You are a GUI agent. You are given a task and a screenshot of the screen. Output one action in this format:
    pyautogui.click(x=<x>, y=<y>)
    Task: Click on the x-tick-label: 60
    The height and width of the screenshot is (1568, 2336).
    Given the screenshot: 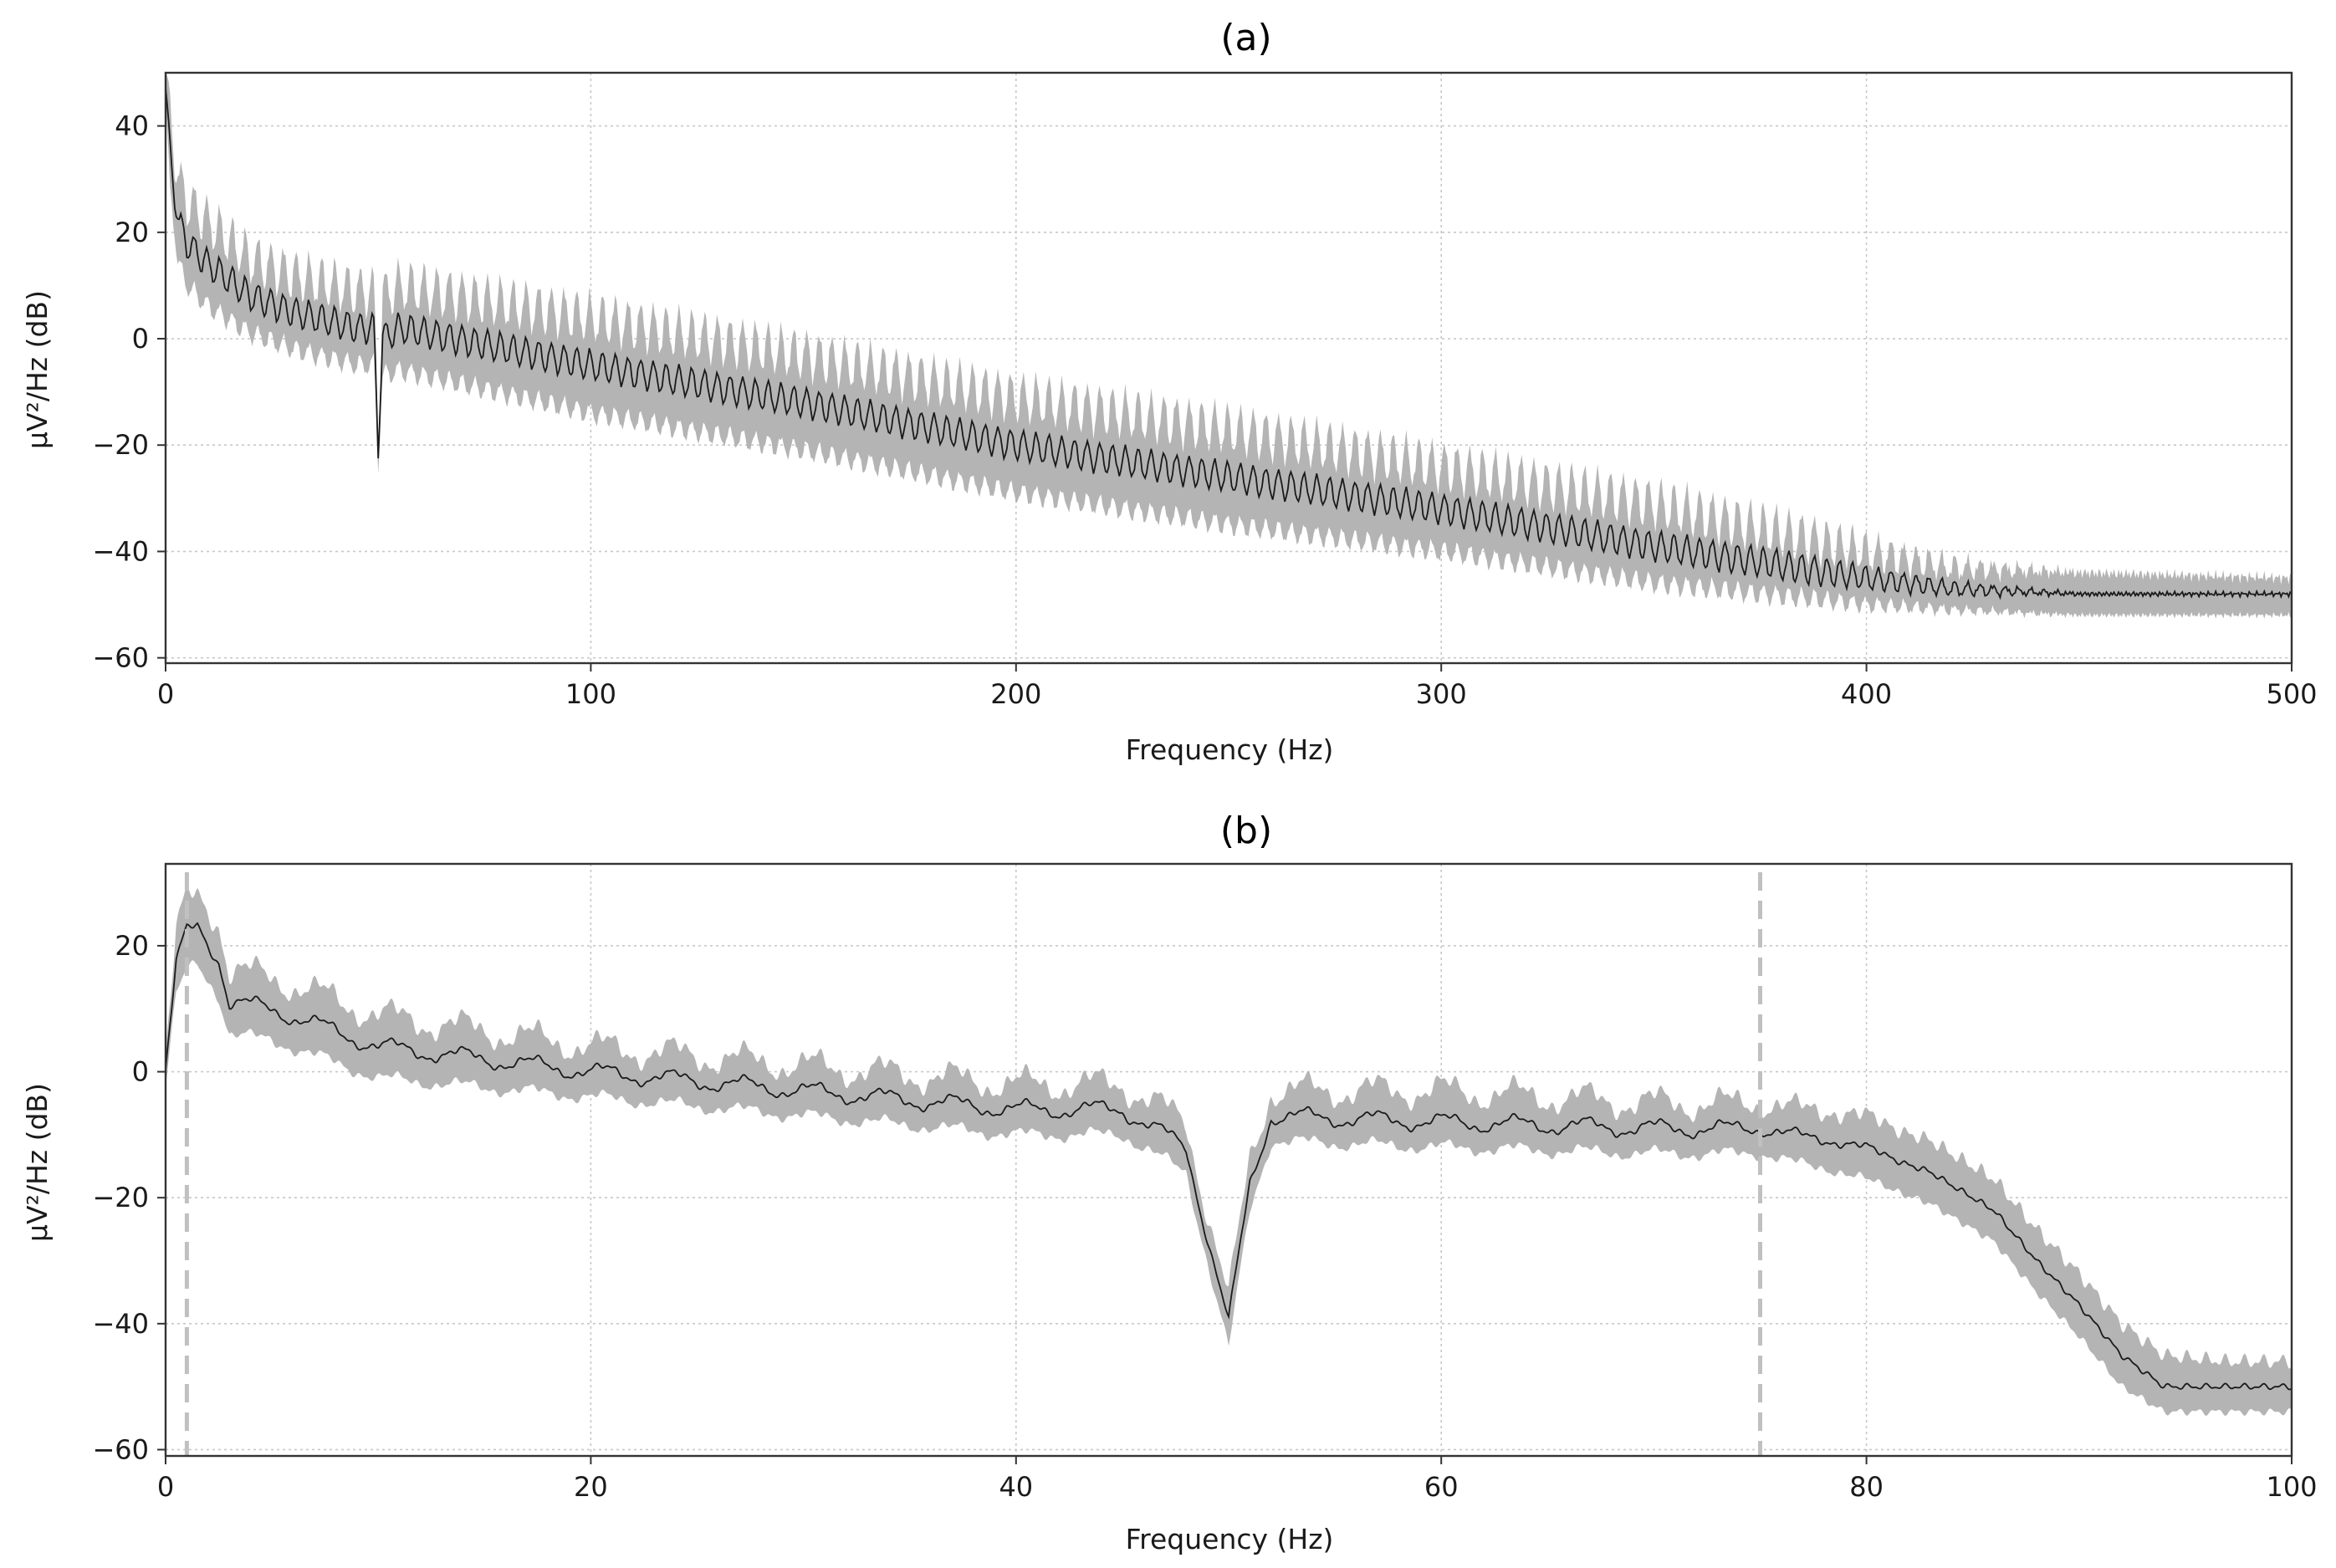 What is the action you would take?
    pyautogui.click(x=1441, y=1487)
    